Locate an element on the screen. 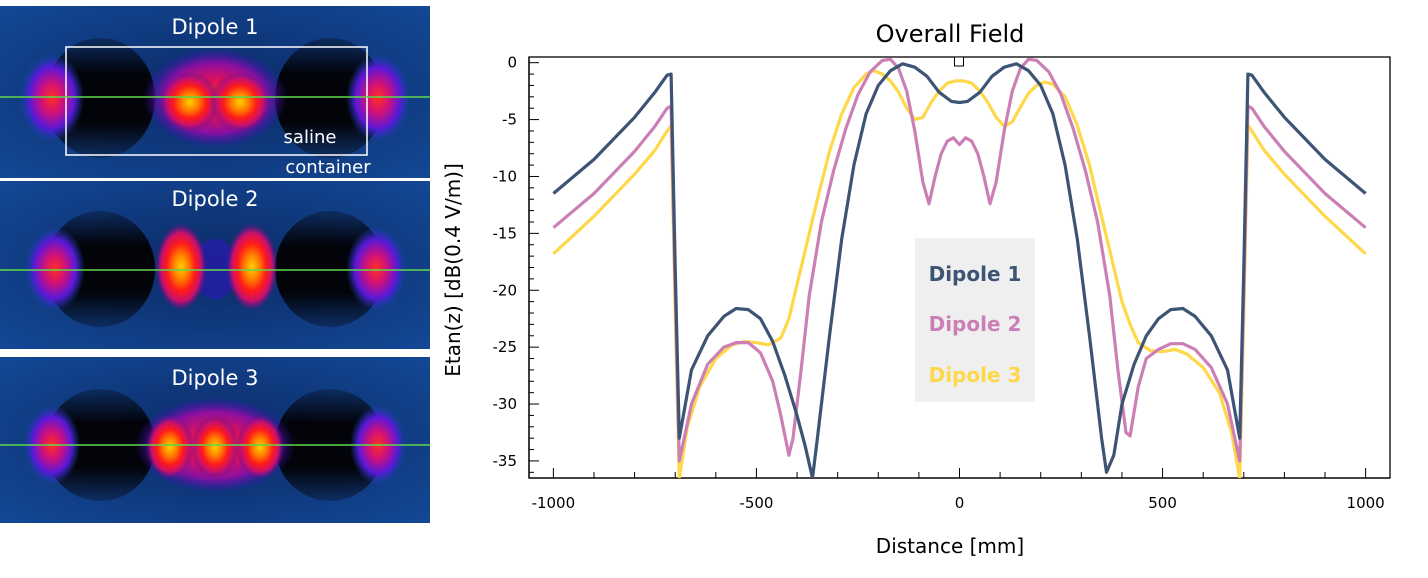 This screenshot has height=578, width=1428. panel-title: Dipole 3 is located at coordinates (215, 378).